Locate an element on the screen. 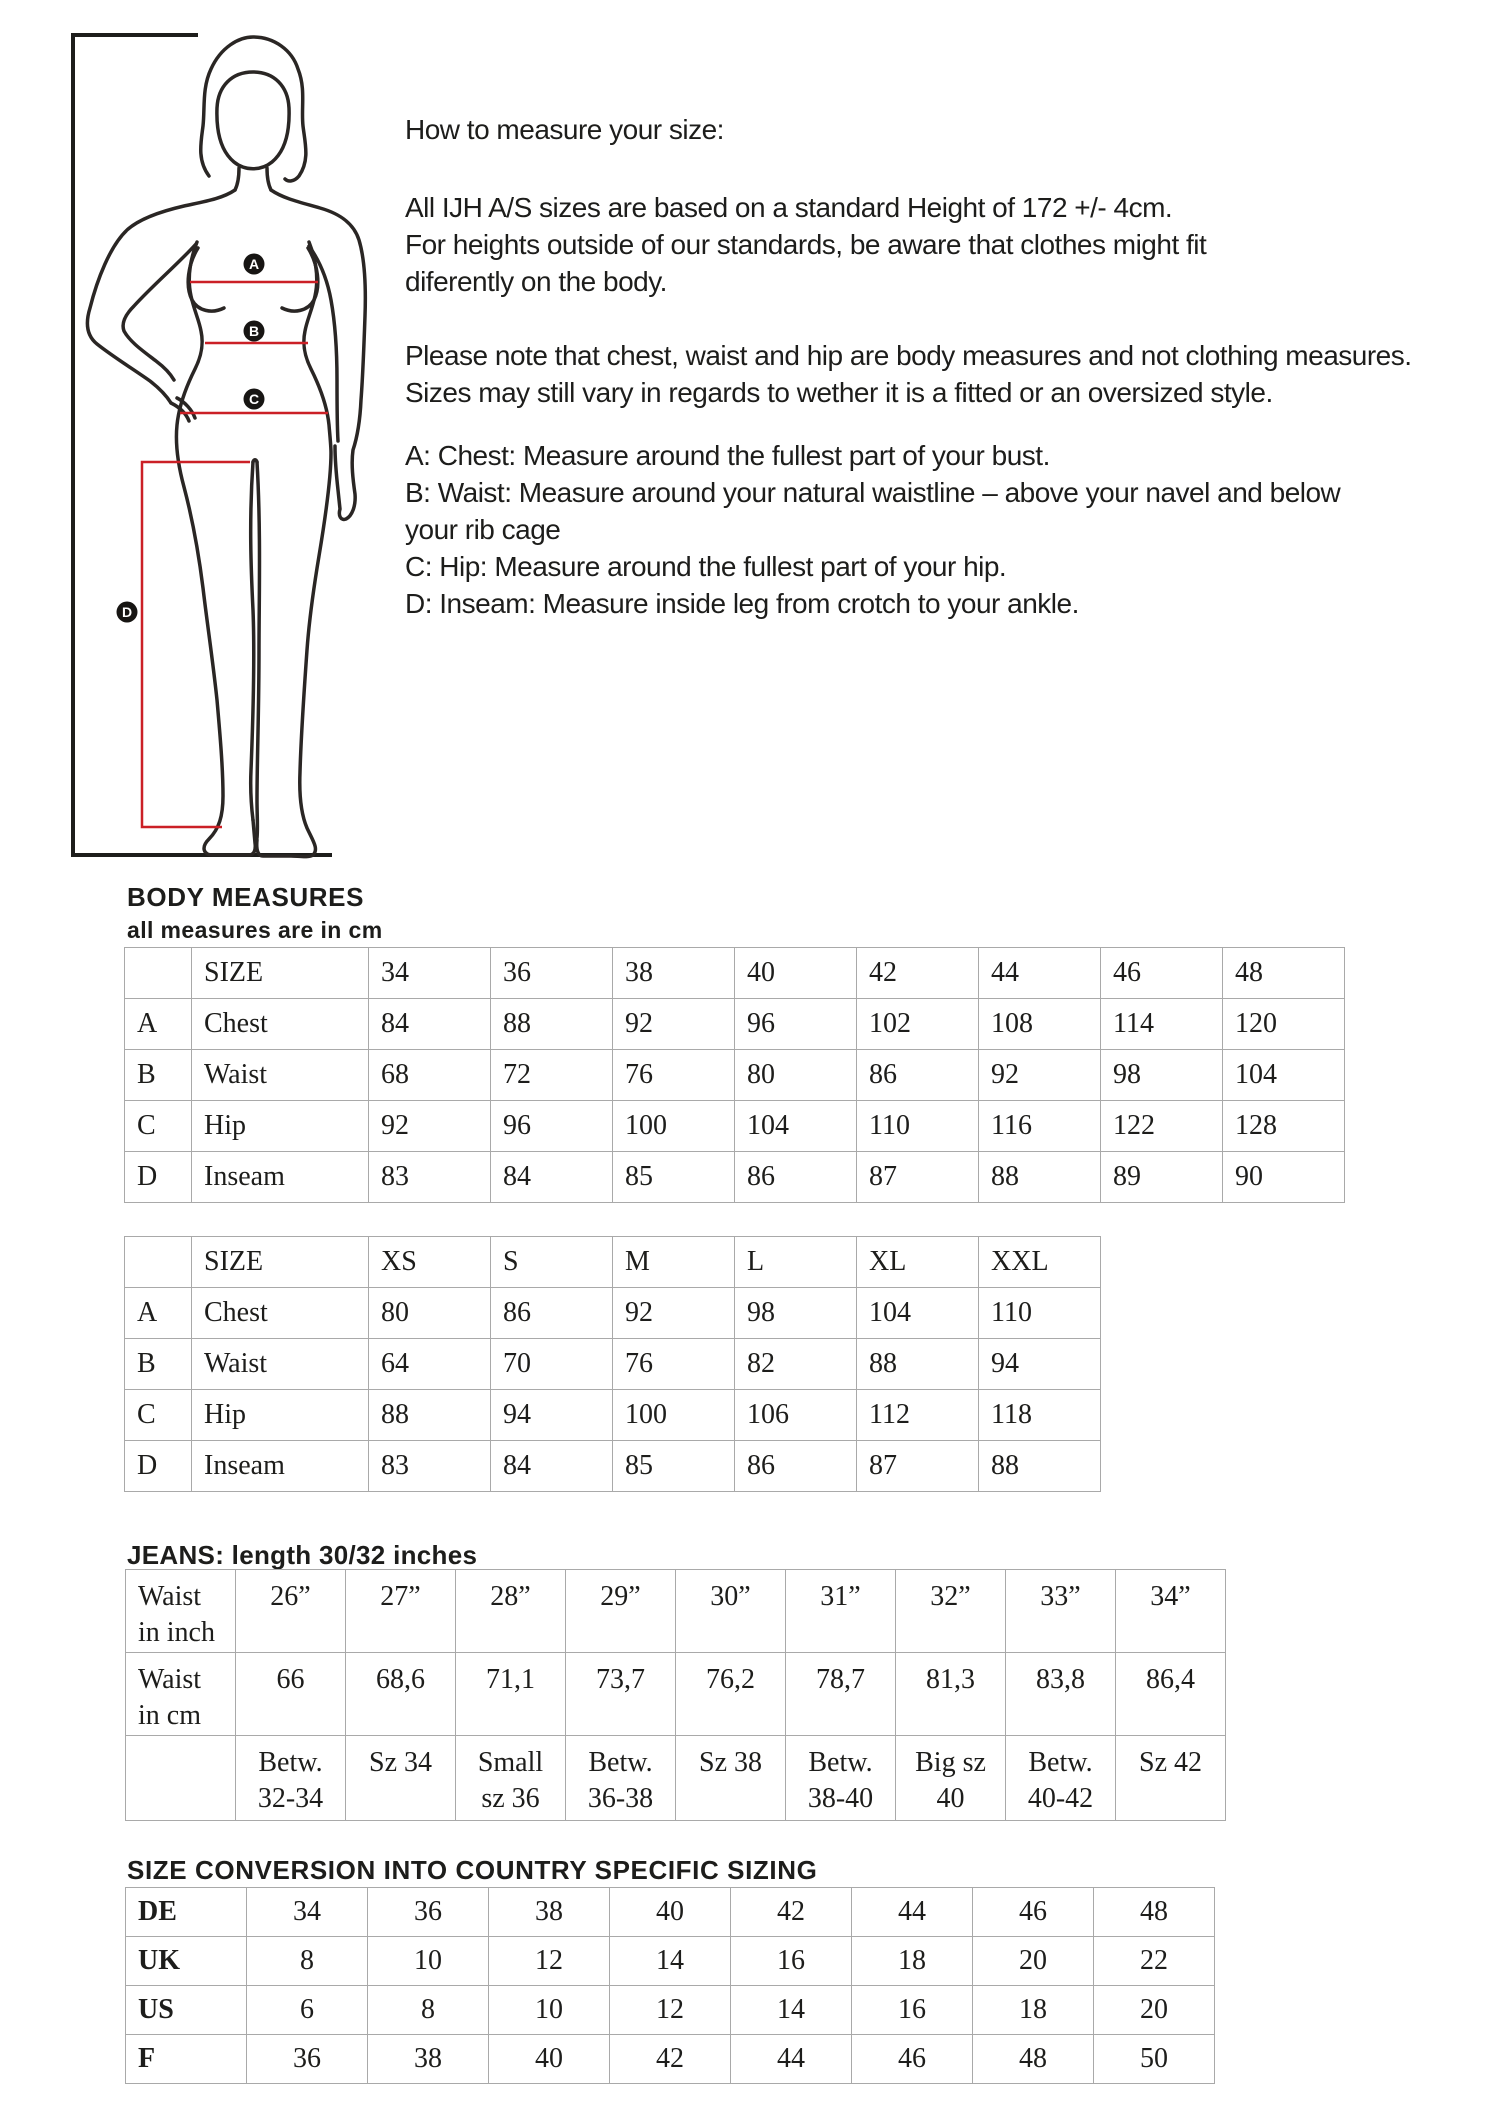  table-row: A Chest 80 86 92 98 104 110 is located at coordinates (612, 1313).